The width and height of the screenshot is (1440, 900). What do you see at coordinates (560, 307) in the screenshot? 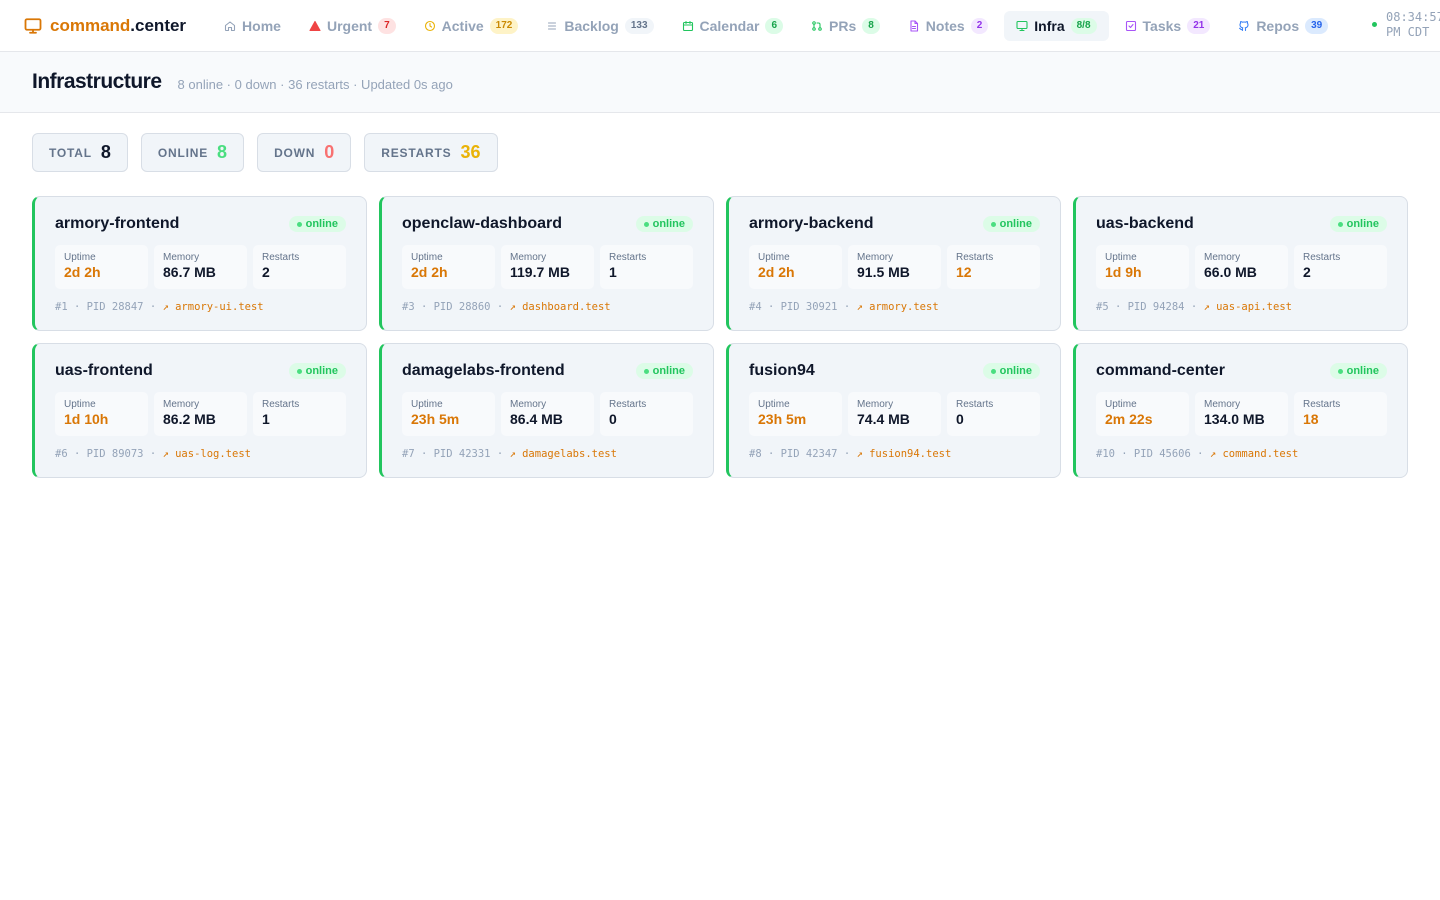
I see `service-link: ↗ dashboard.test` at bounding box center [560, 307].